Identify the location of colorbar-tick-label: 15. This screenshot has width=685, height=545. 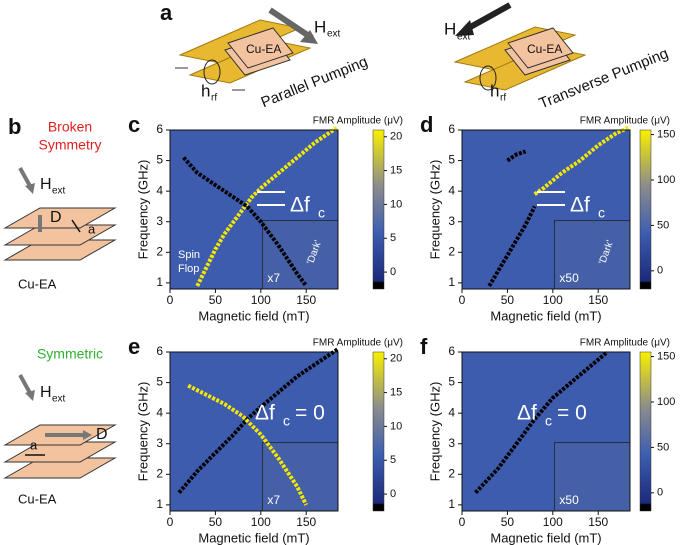
(396, 171).